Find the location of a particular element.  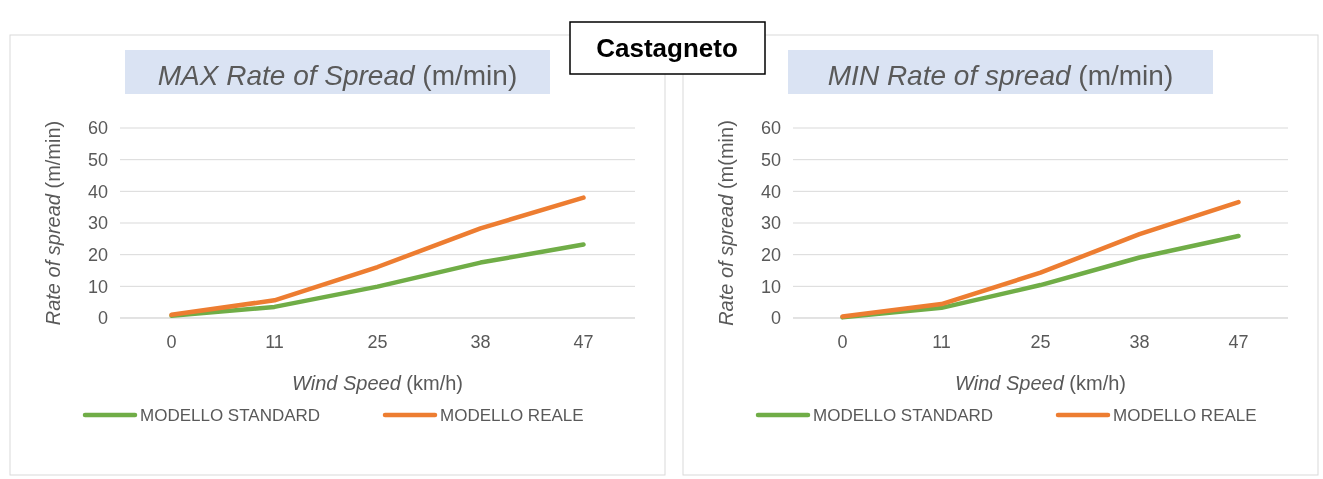

y-axis-title: Rate of spread (m/min) is located at coordinates (53, 223).